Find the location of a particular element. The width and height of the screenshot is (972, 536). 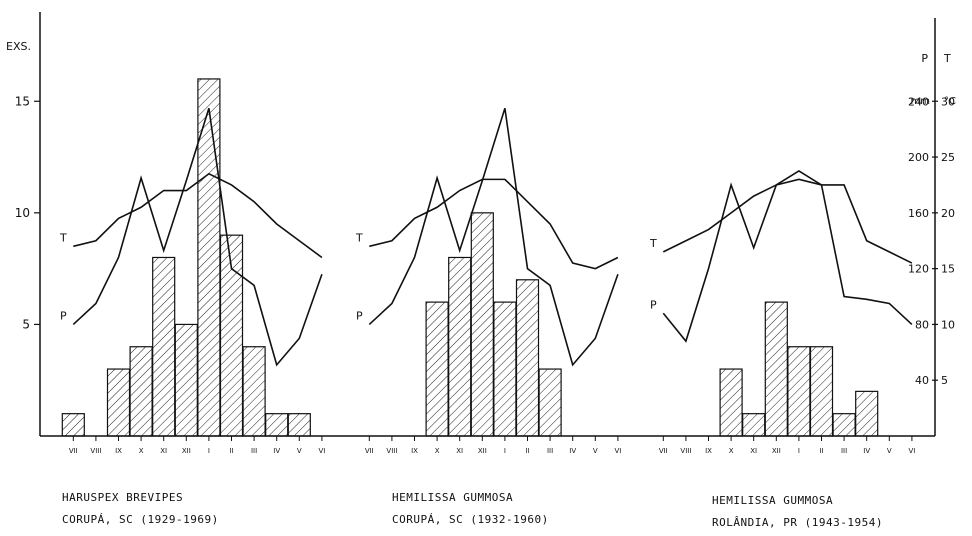

left-axis-tick-label: 10 is located at coordinates (22, 213).